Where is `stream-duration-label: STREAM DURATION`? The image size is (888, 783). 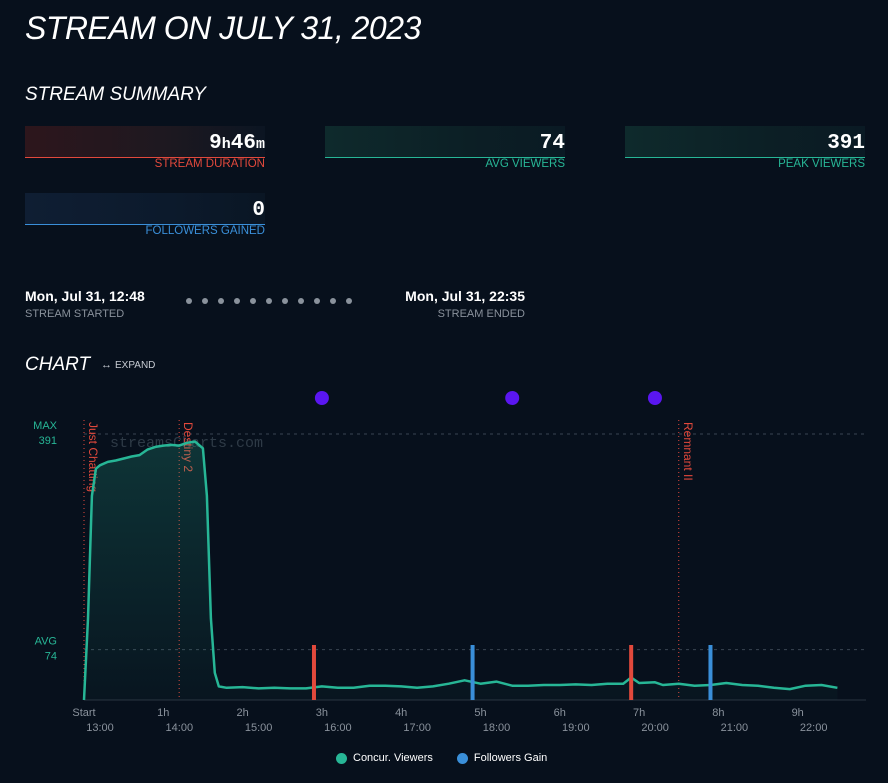 stream-duration-label: STREAM DURATION is located at coordinates (209, 164).